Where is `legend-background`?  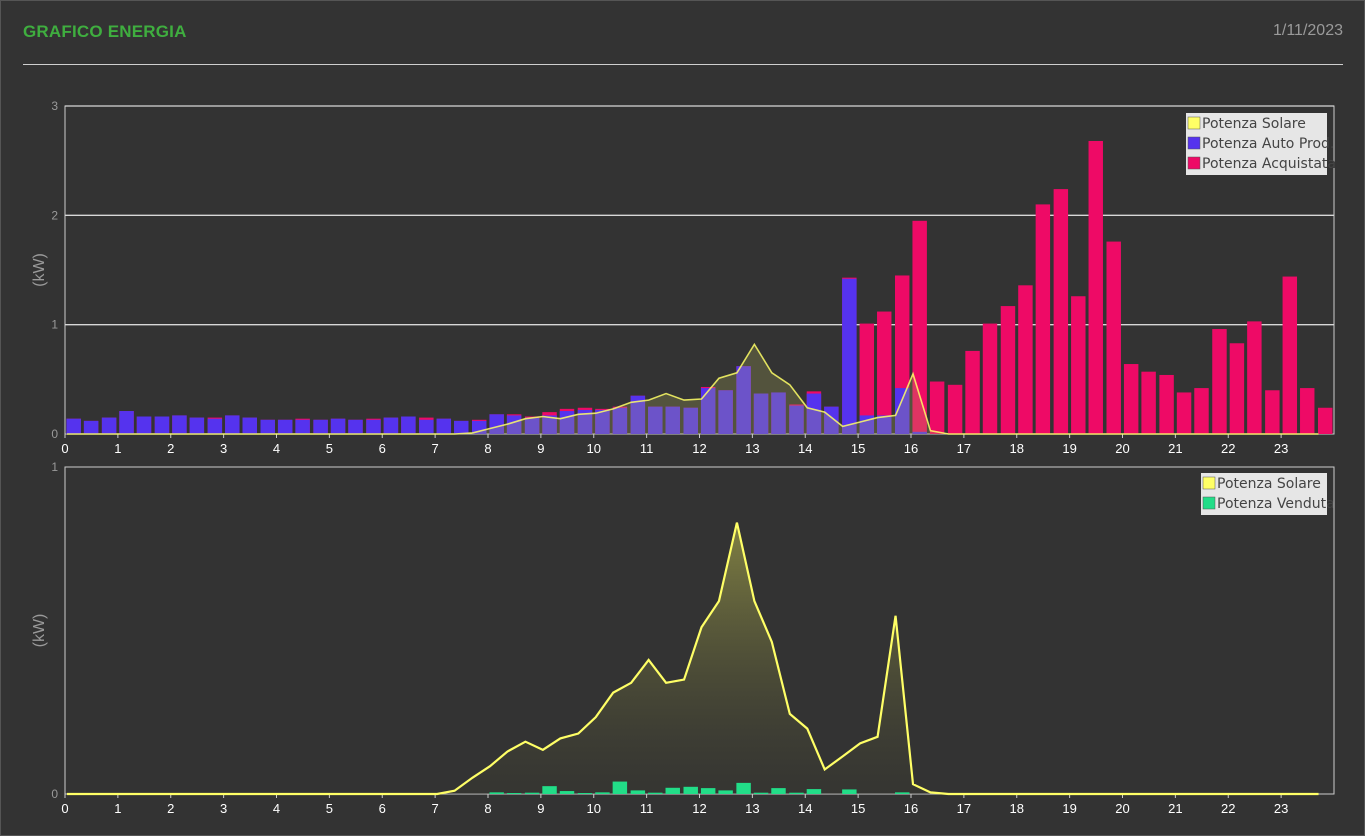 legend-background is located at coordinates (1264, 494).